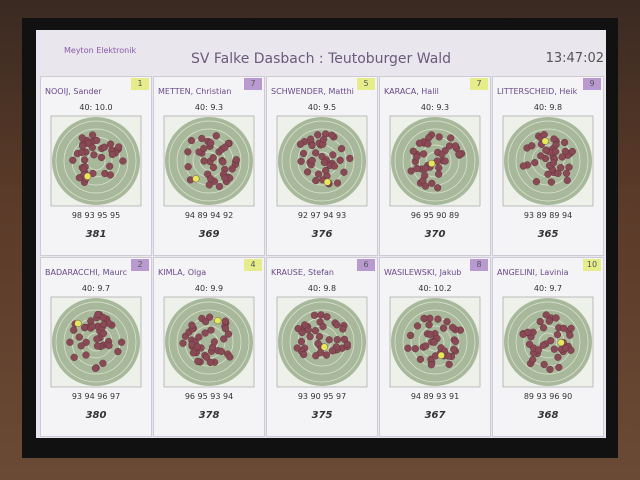 The height and width of the screenshot is (480, 640). Describe the element at coordinates (435, 396) in the screenshot. I see `series-scores: 94 89 93 91` at that location.